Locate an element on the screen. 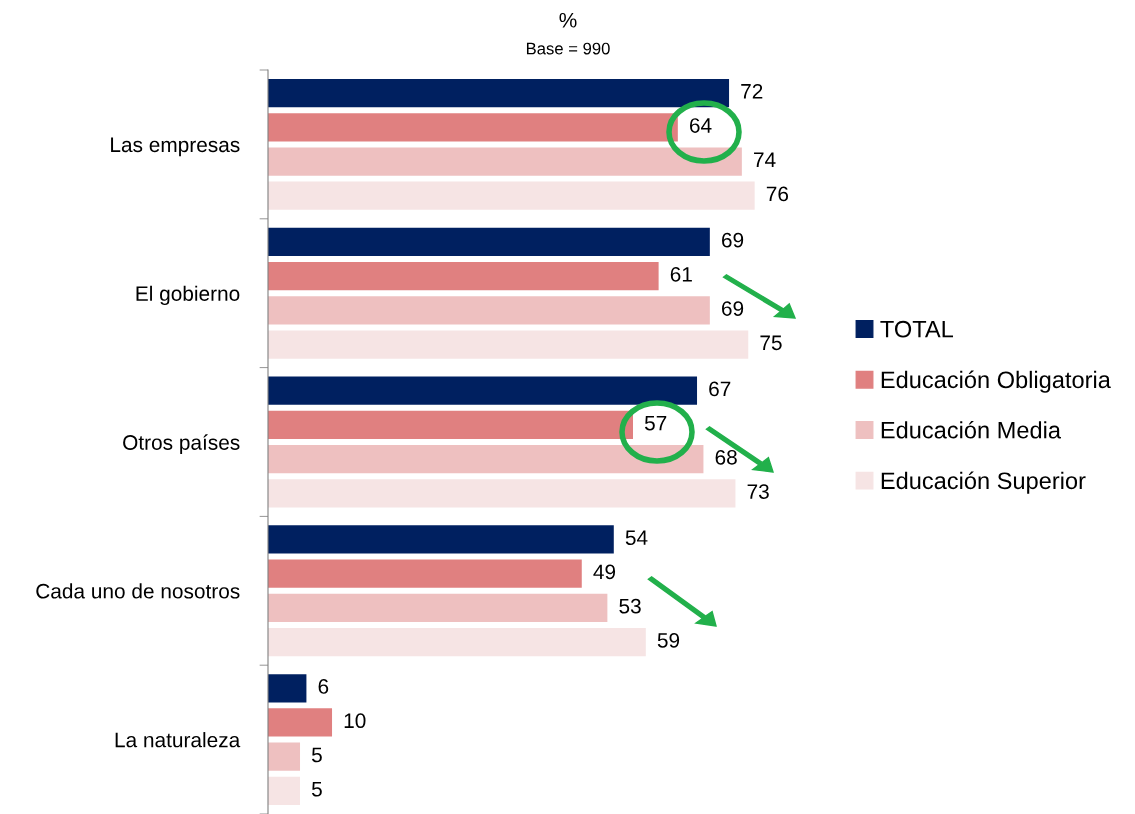 This screenshot has width=1135, height=814. data-label: 76 is located at coordinates (777, 194).